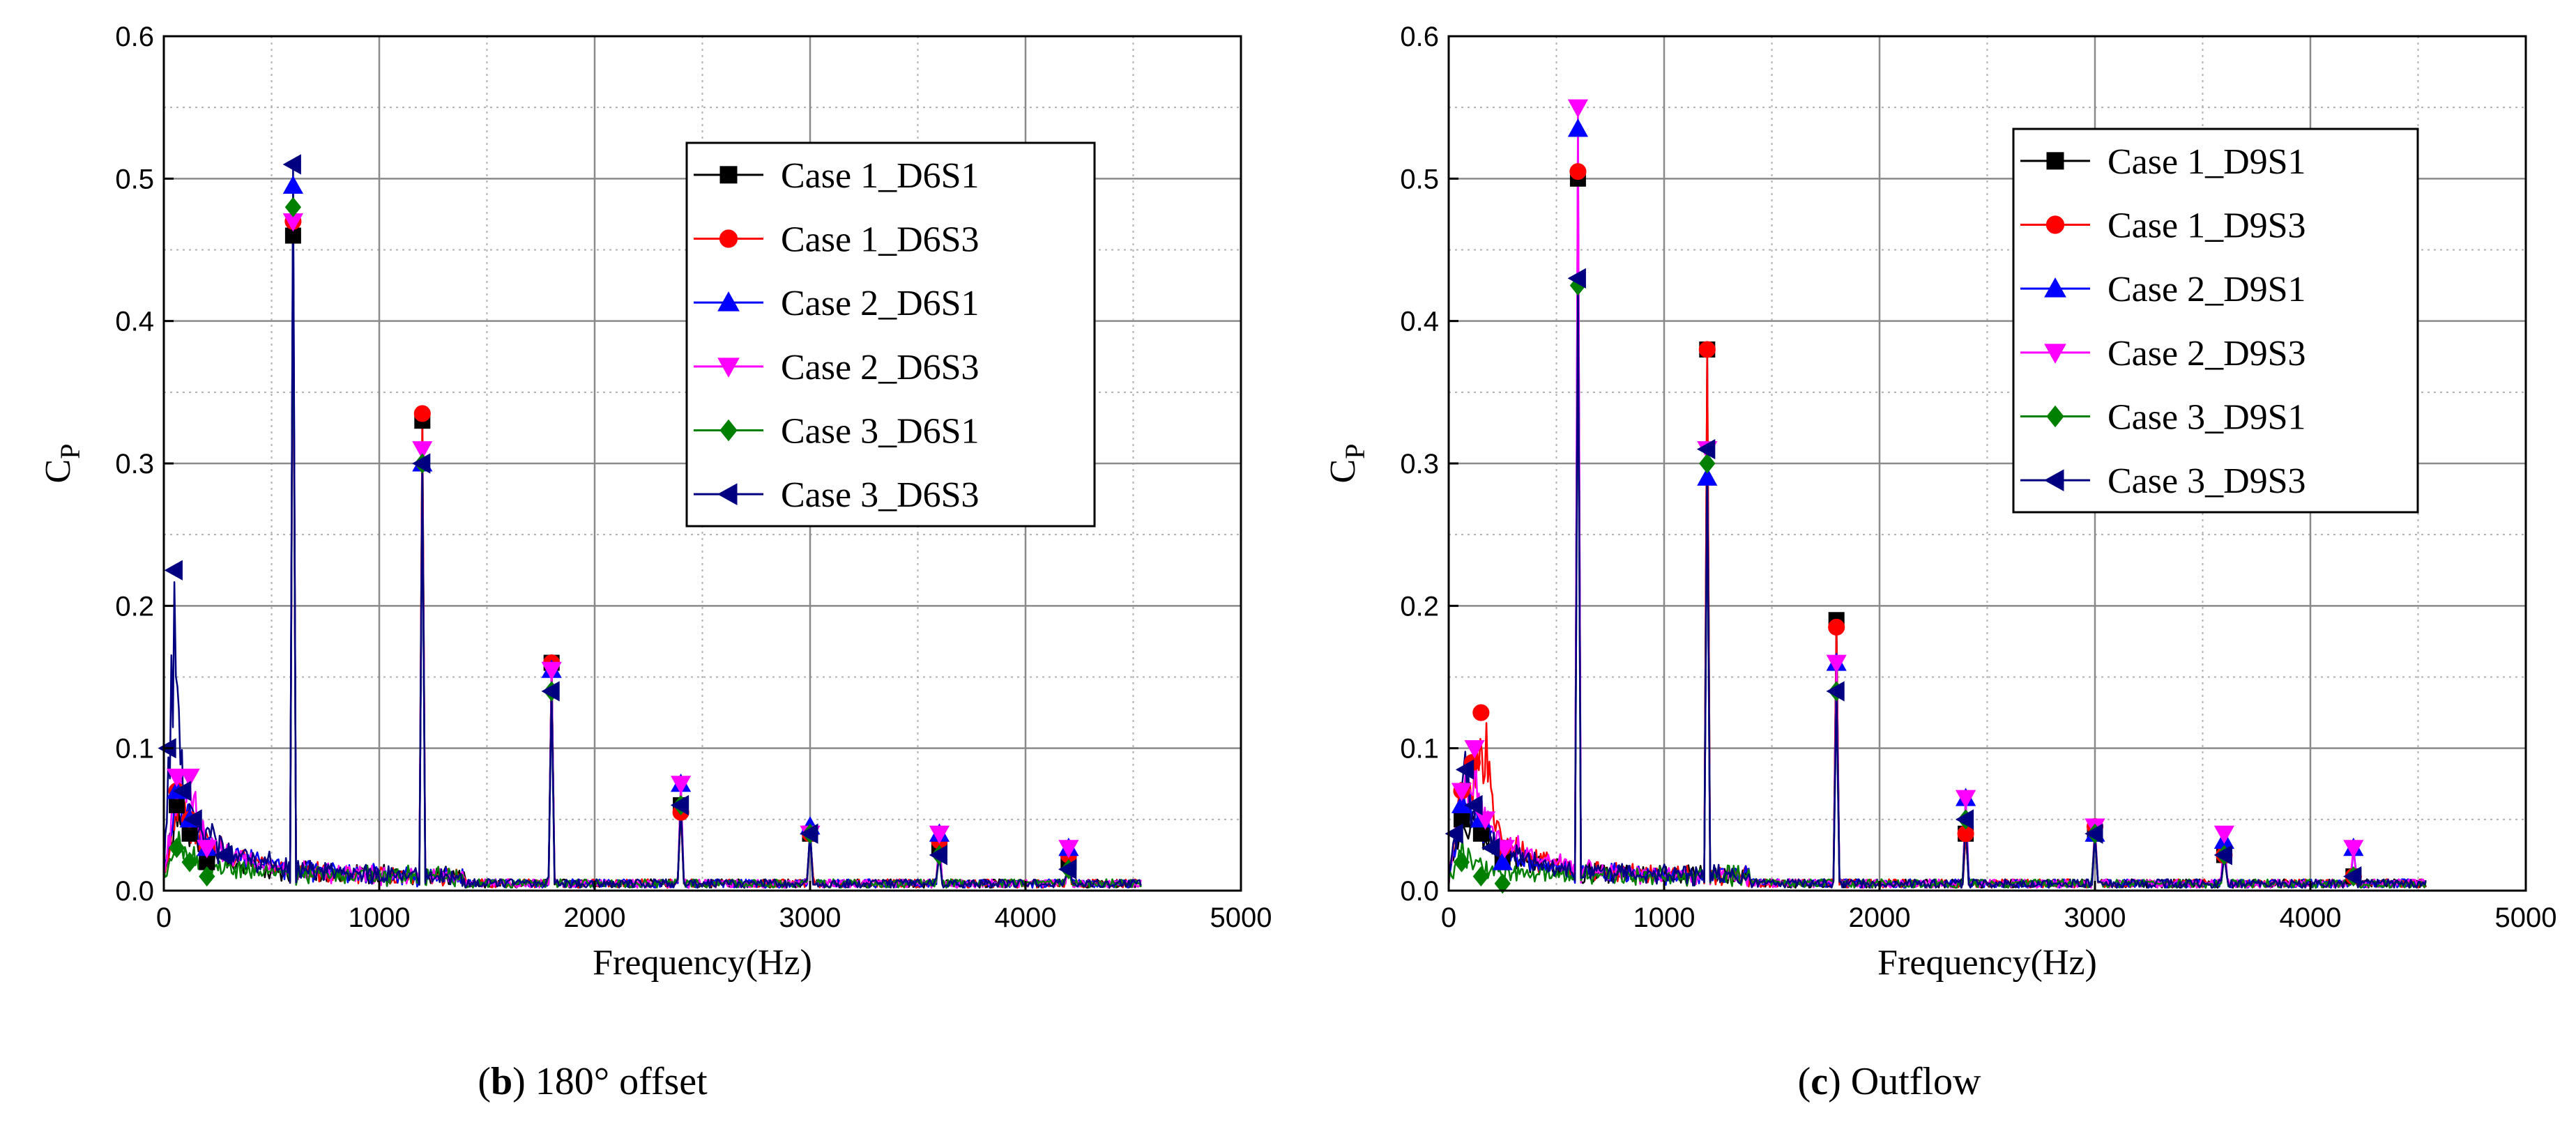 This screenshot has width=2576, height=1122. I want to click on caption-c-letter: c, so click(1820, 1081).